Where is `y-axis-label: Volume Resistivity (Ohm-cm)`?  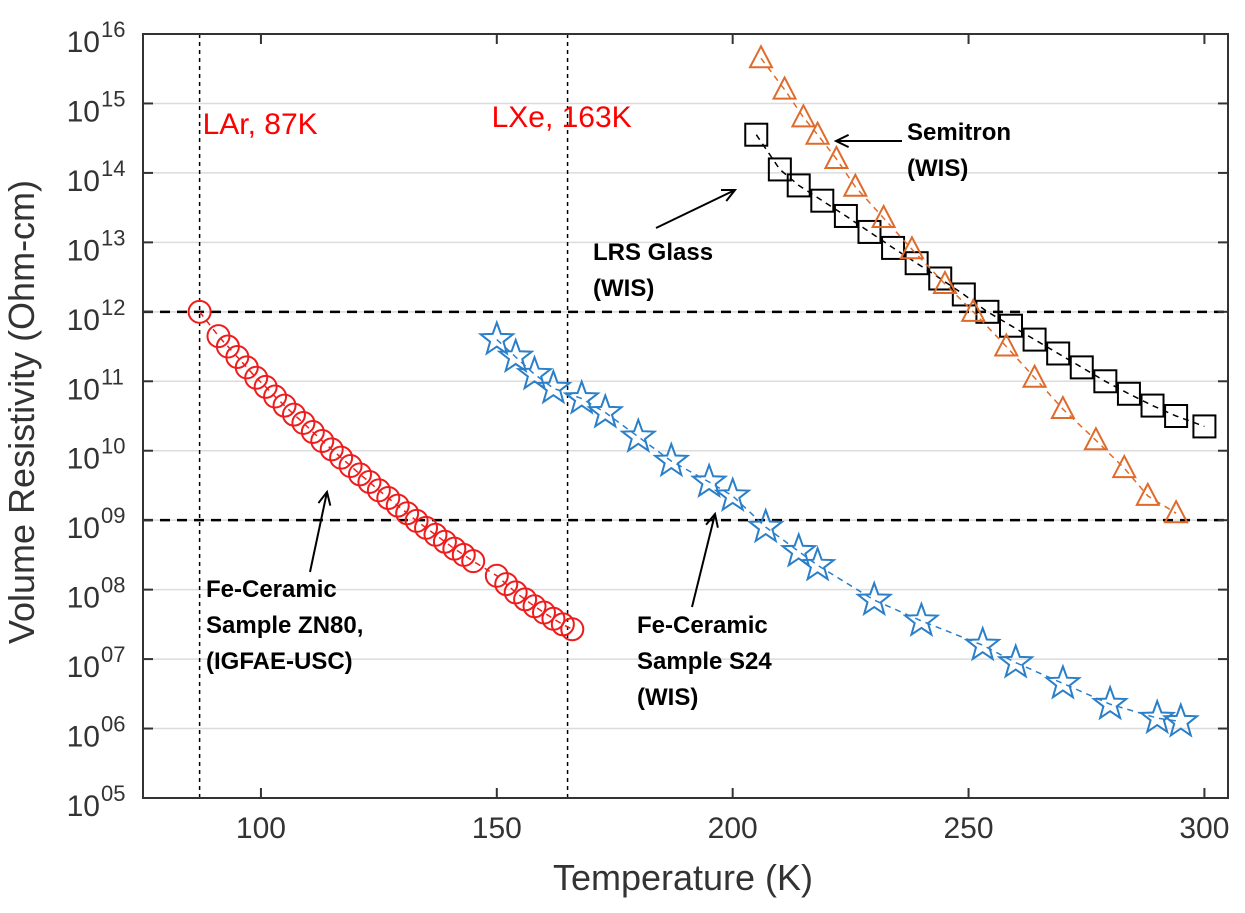
y-axis-label: Volume Resistivity (Ohm-cm) is located at coordinates (21, 412).